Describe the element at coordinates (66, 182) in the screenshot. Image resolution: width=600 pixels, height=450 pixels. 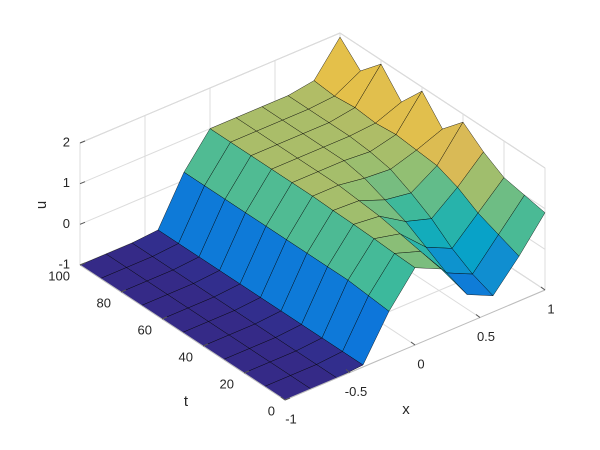
I see `z-tick-label: 1` at that location.